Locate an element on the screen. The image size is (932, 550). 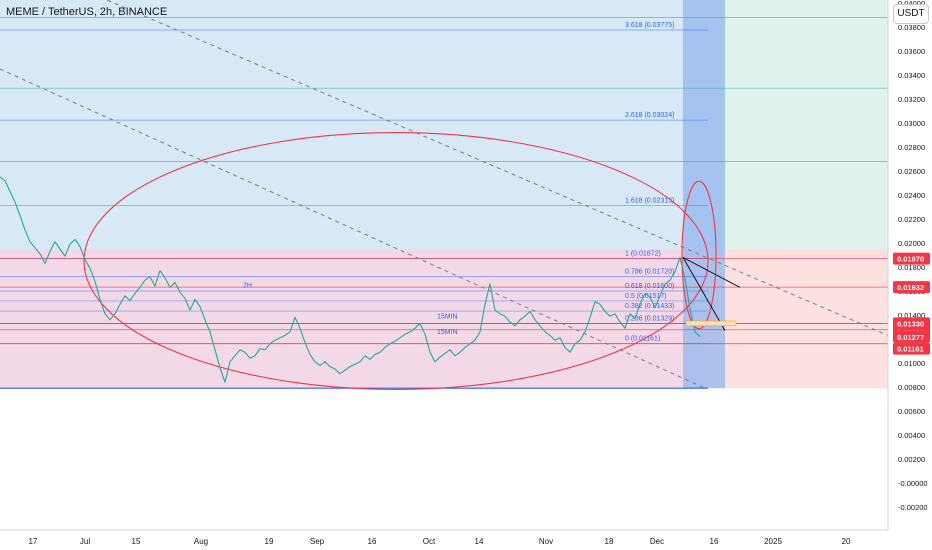
fib-label: 0.786 (0.01720) is located at coordinates (649, 272).